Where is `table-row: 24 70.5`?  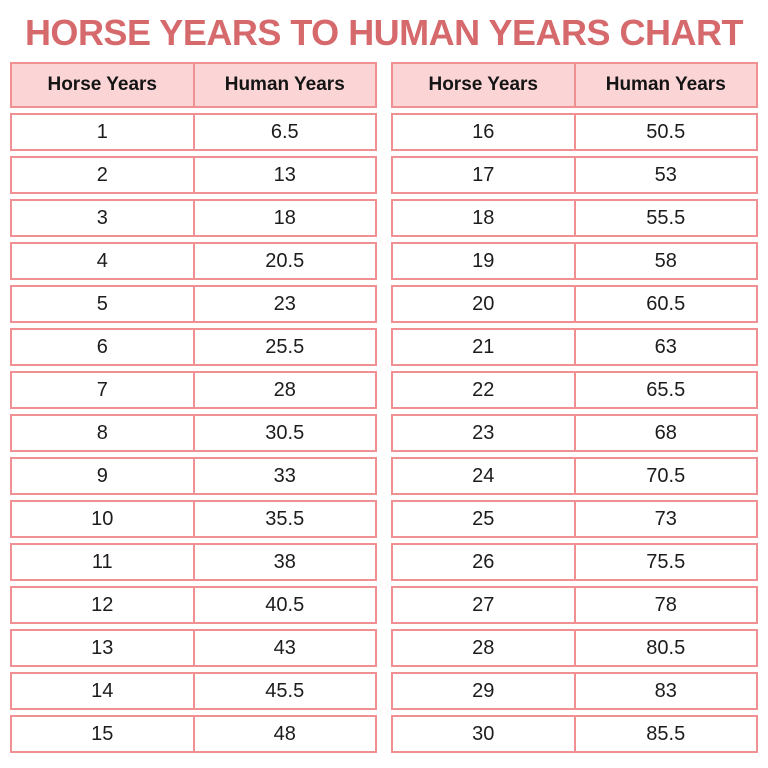
table-row: 24 70.5 is located at coordinates (574, 476).